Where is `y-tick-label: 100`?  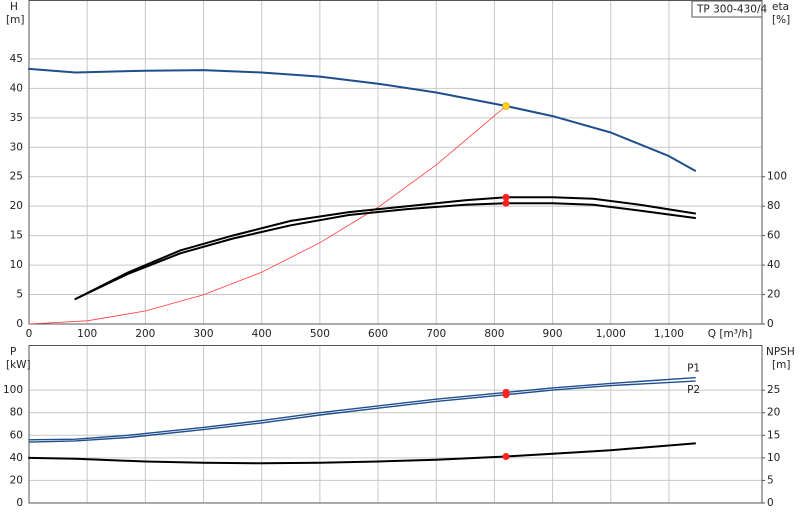
y-tick-label: 100 is located at coordinates (13, 390).